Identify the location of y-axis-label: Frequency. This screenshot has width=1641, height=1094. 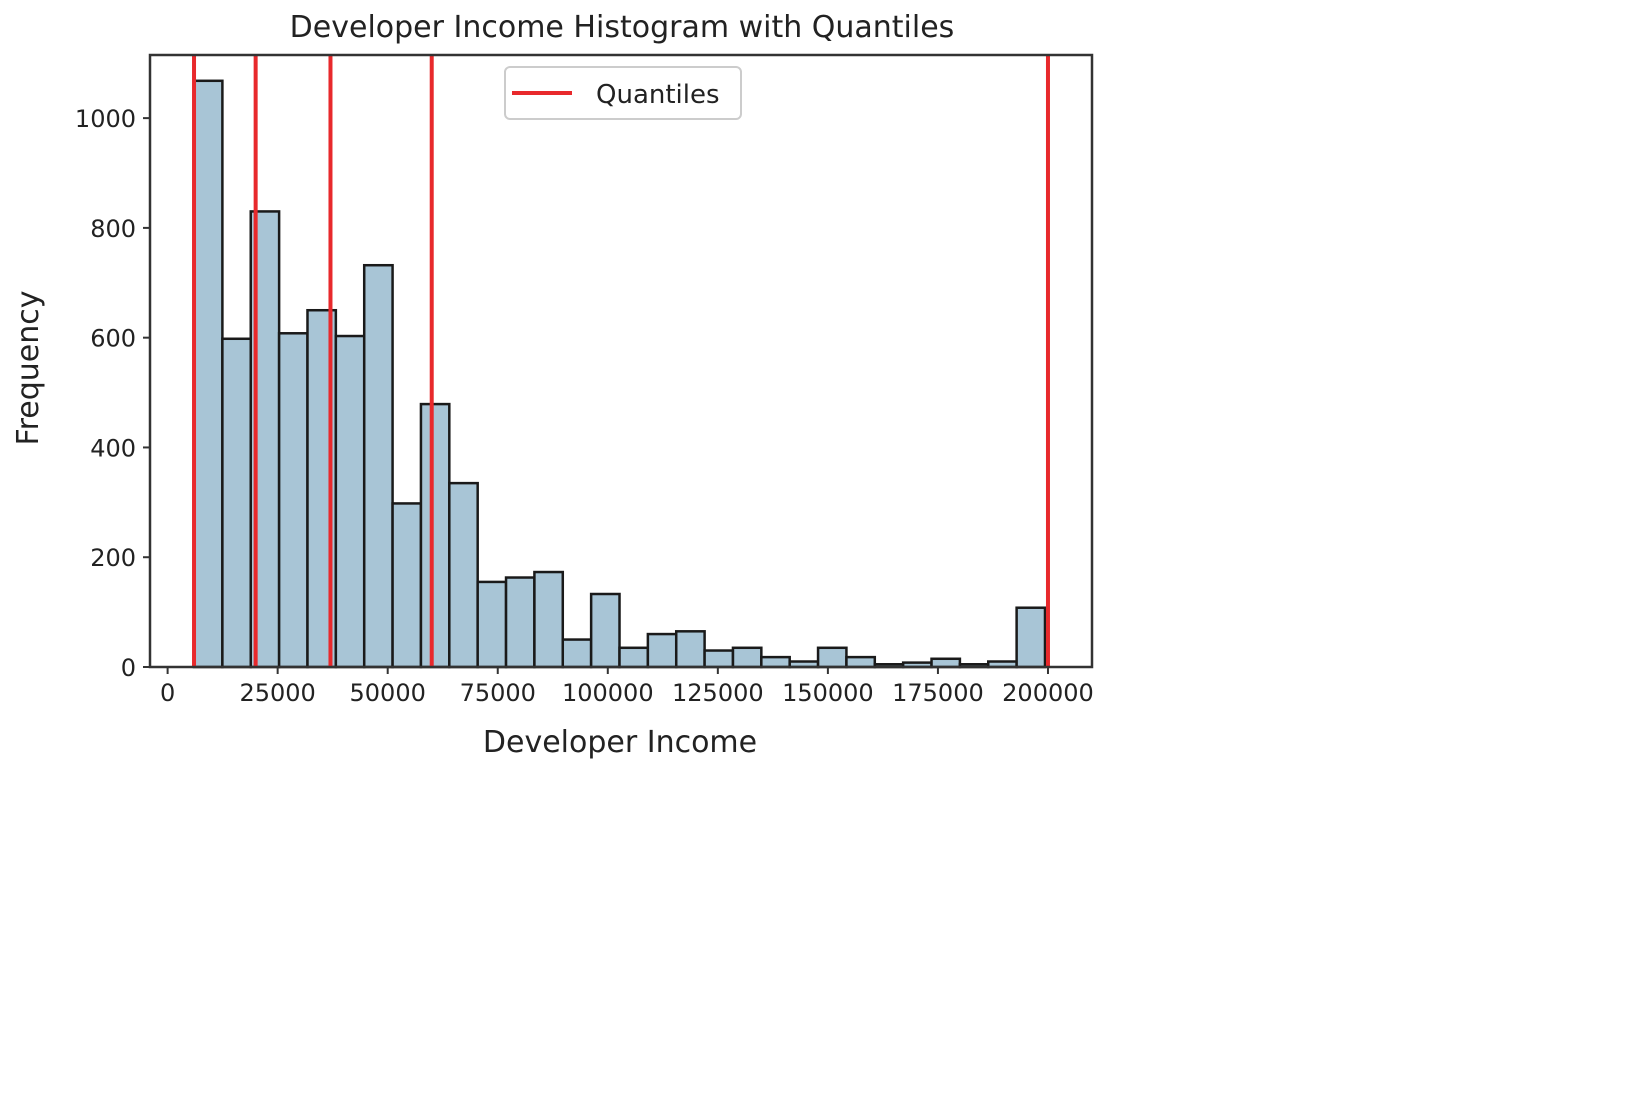
(28, 368).